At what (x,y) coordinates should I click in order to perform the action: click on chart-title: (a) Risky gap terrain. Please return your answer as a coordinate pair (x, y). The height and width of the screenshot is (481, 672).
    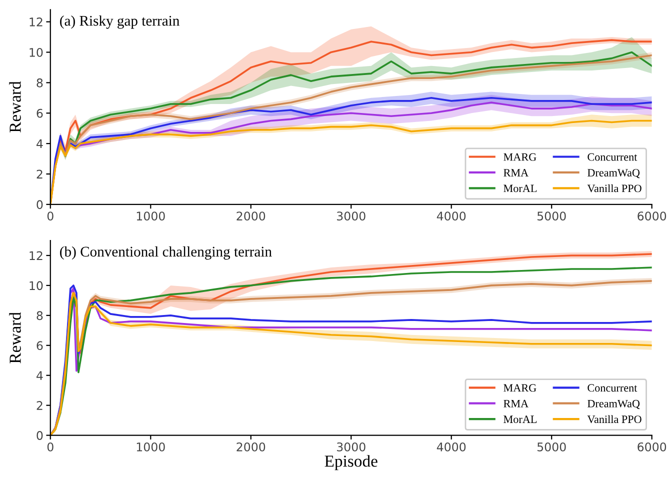
    Looking at the image, I should click on (120, 22).